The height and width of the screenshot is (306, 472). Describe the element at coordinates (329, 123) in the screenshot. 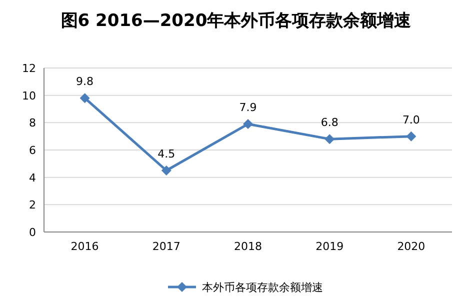

I see `data-label: 6.8` at that location.